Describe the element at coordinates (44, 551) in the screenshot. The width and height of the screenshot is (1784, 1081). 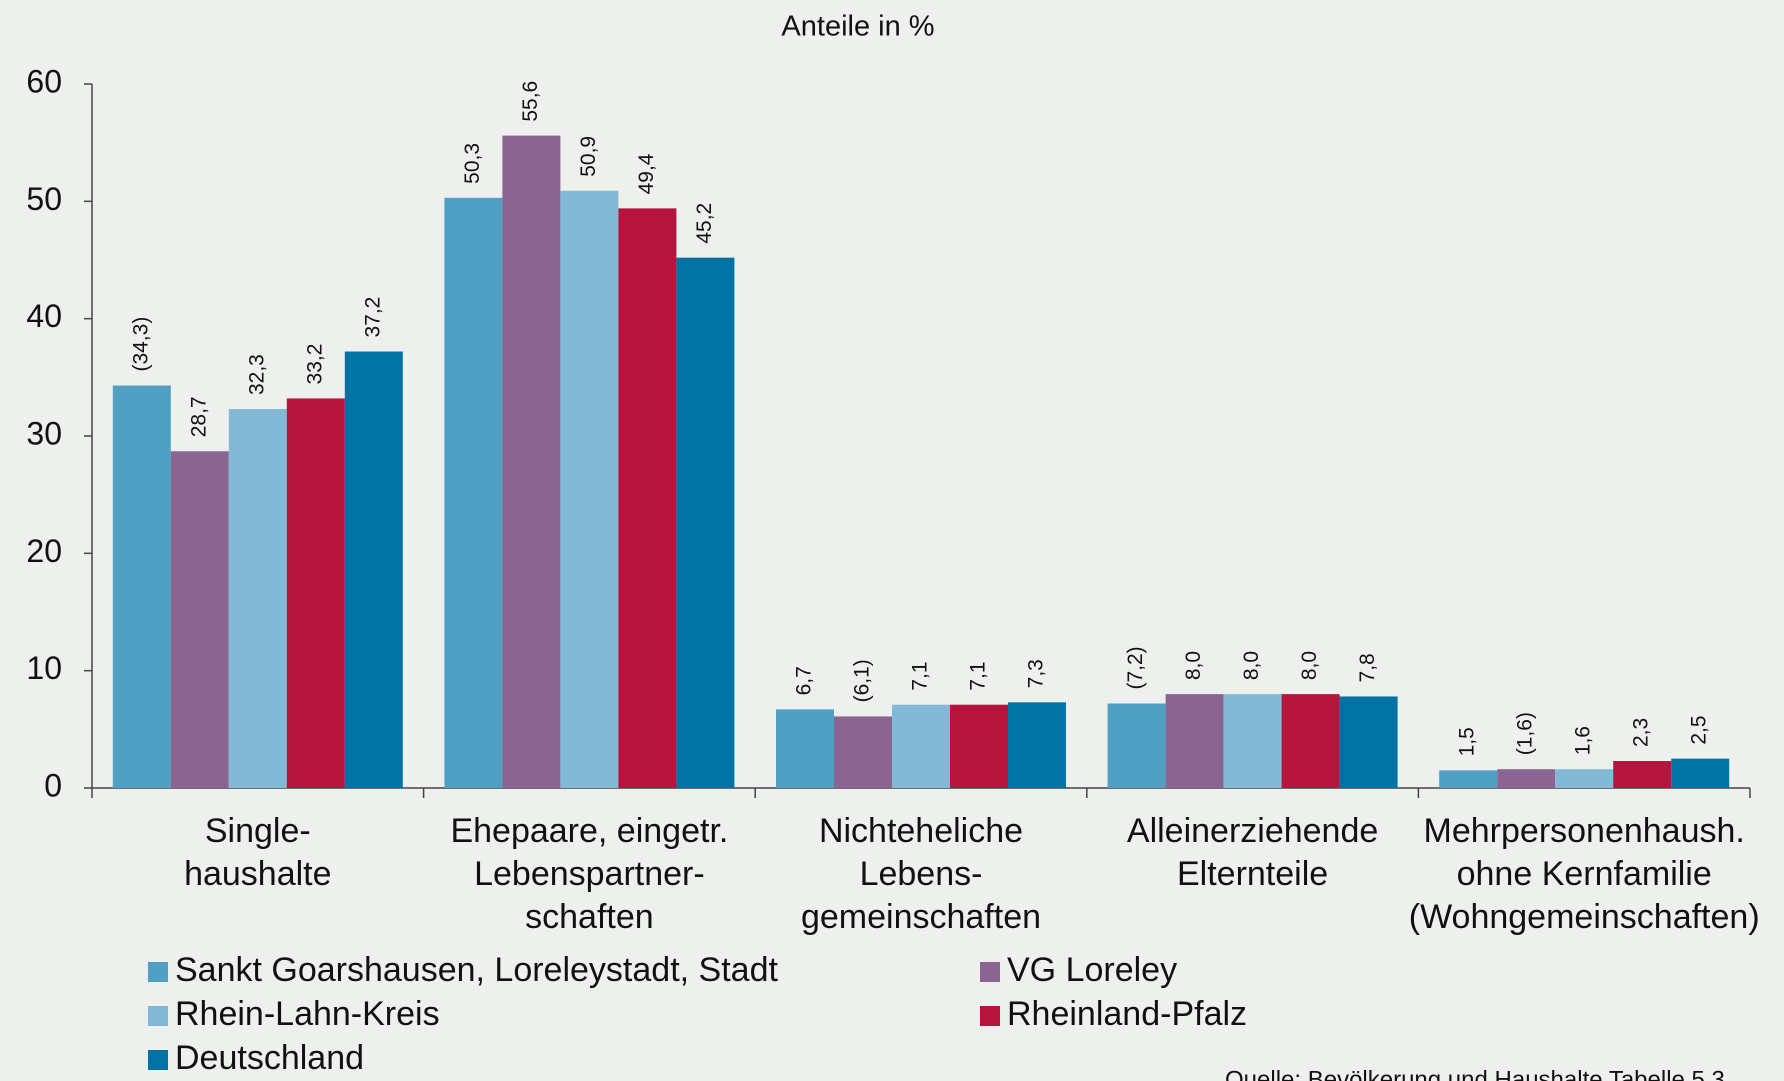
I see `y-tick-label: 20` at that location.